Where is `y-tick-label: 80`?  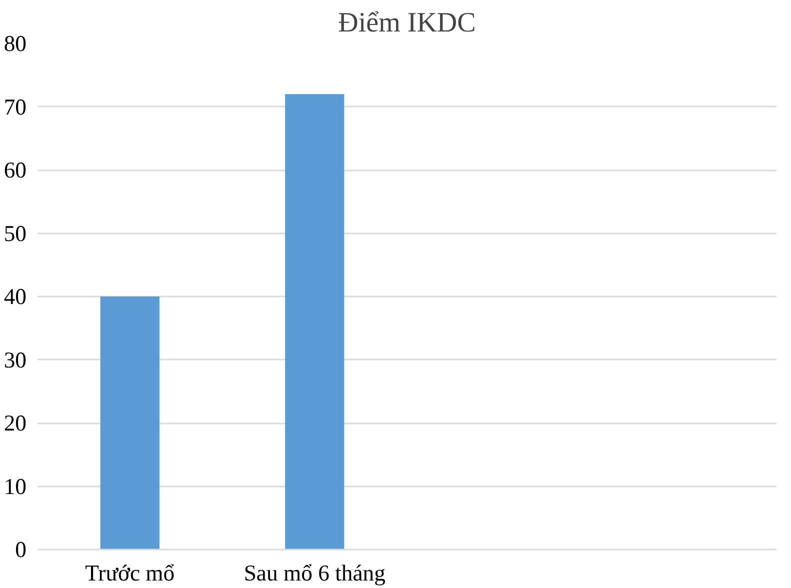 y-tick-label: 80 is located at coordinates (15, 43).